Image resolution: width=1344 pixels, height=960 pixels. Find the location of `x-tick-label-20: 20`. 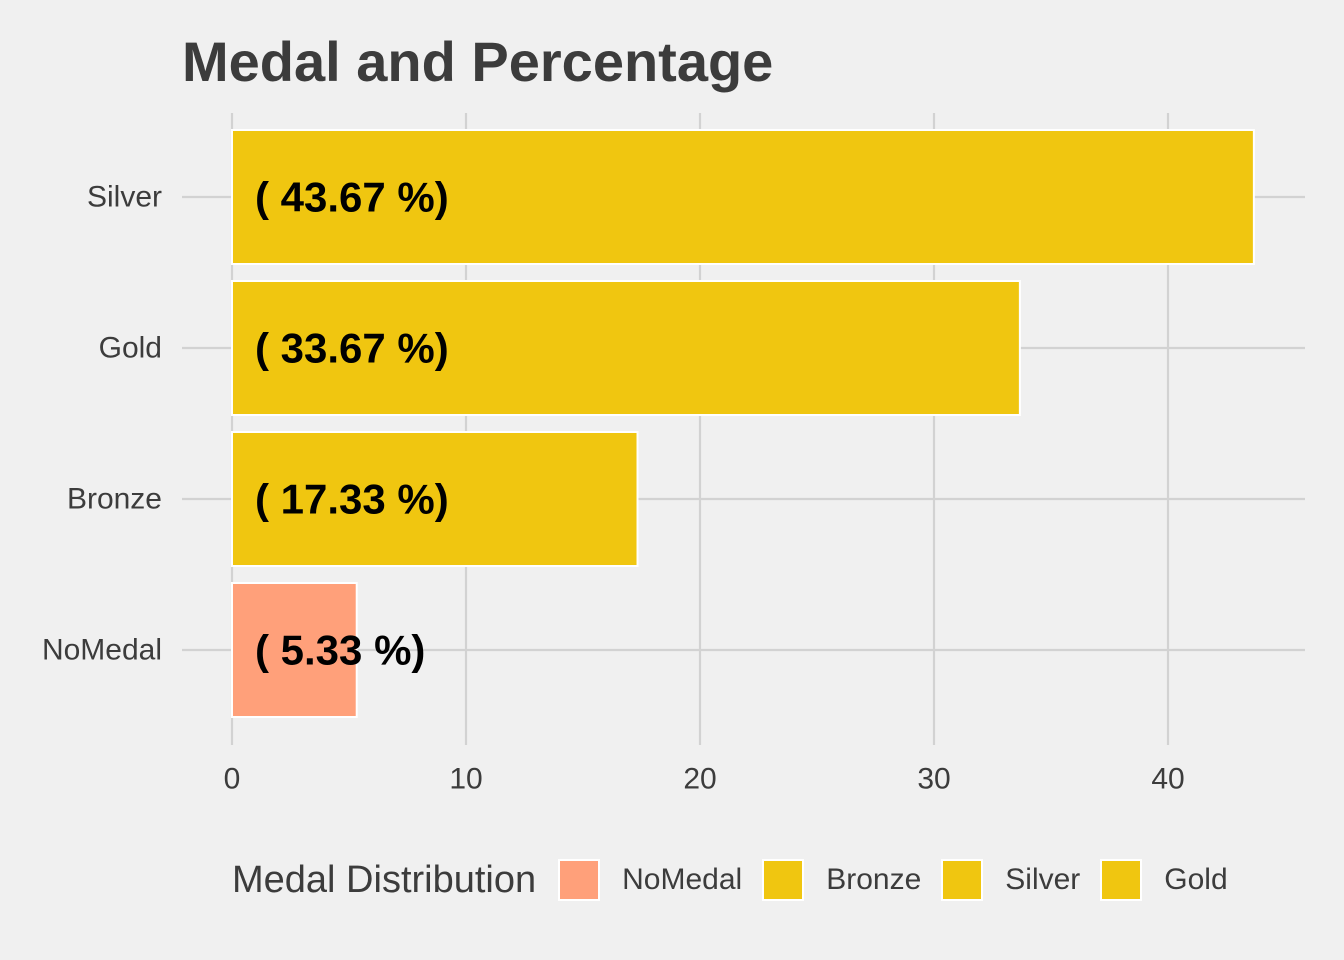

x-tick-label-20: 20 is located at coordinates (699, 779).